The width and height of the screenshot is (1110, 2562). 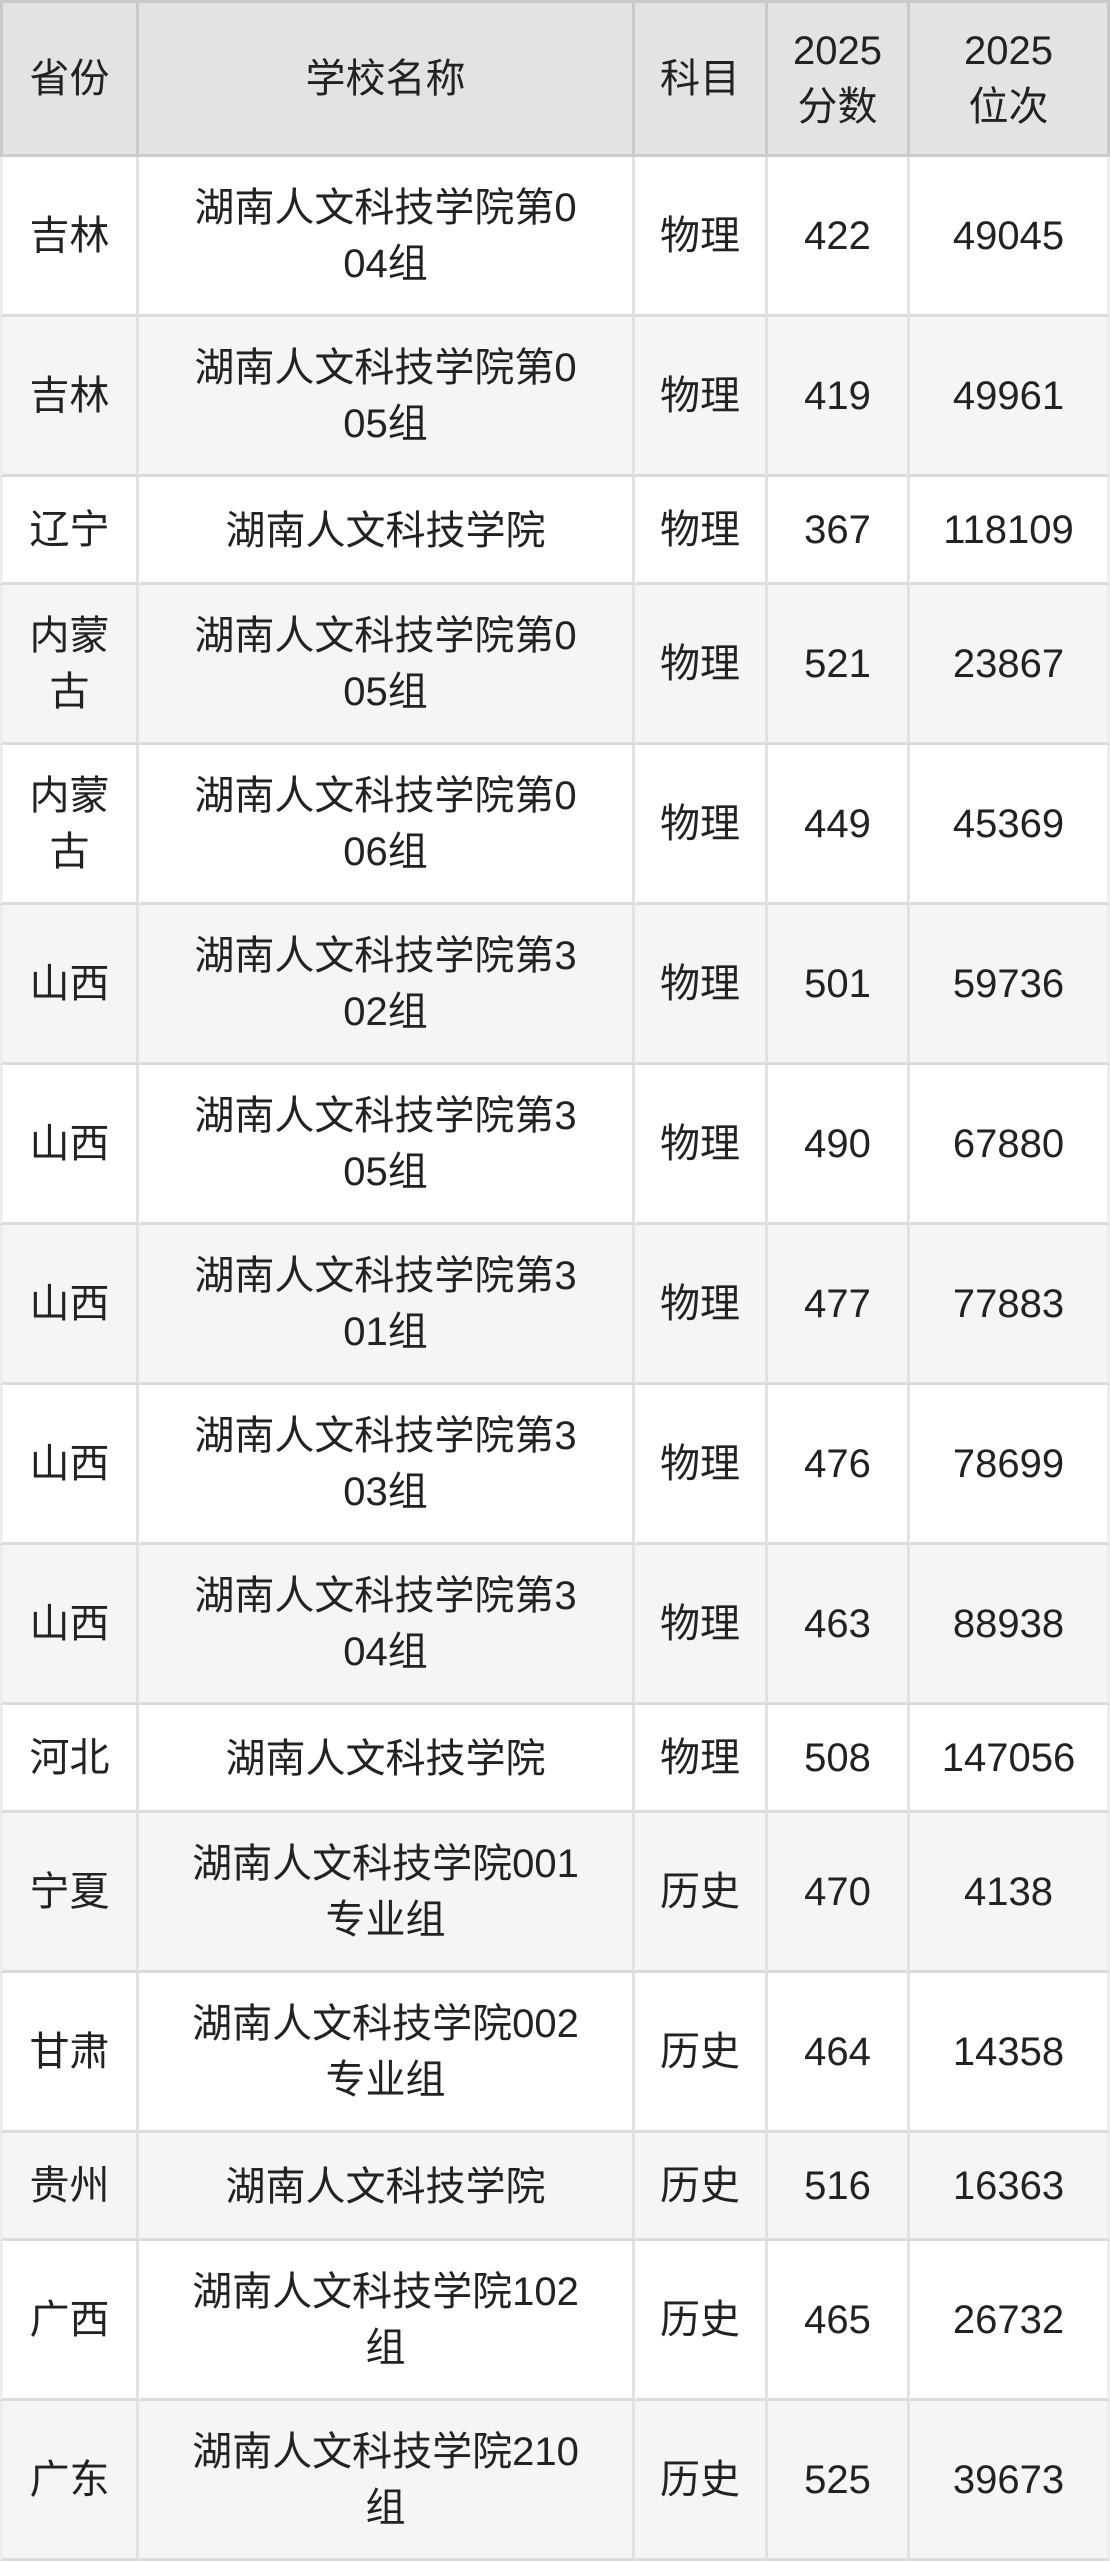 I want to click on header-row: 省份 学校名称 科目 2025 分数 2025 位次, so click(x=555, y=78).